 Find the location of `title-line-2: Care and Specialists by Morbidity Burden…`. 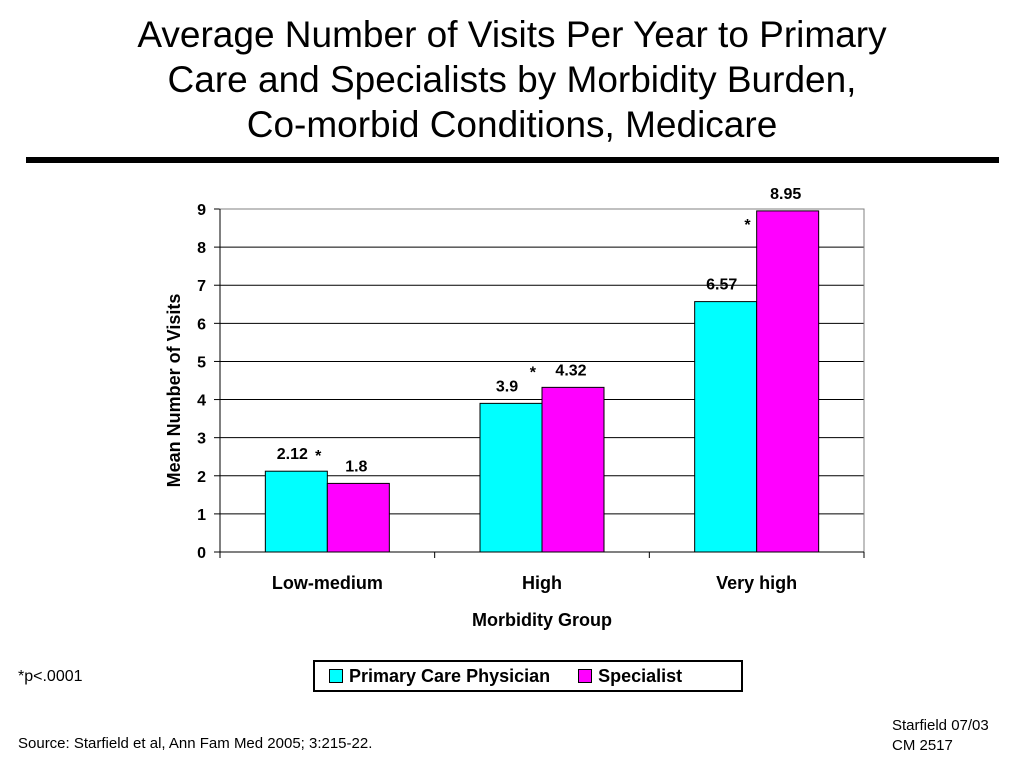

title-line-2: Care and Specialists by Morbidity Burden… is located at coordinates (512, 79).